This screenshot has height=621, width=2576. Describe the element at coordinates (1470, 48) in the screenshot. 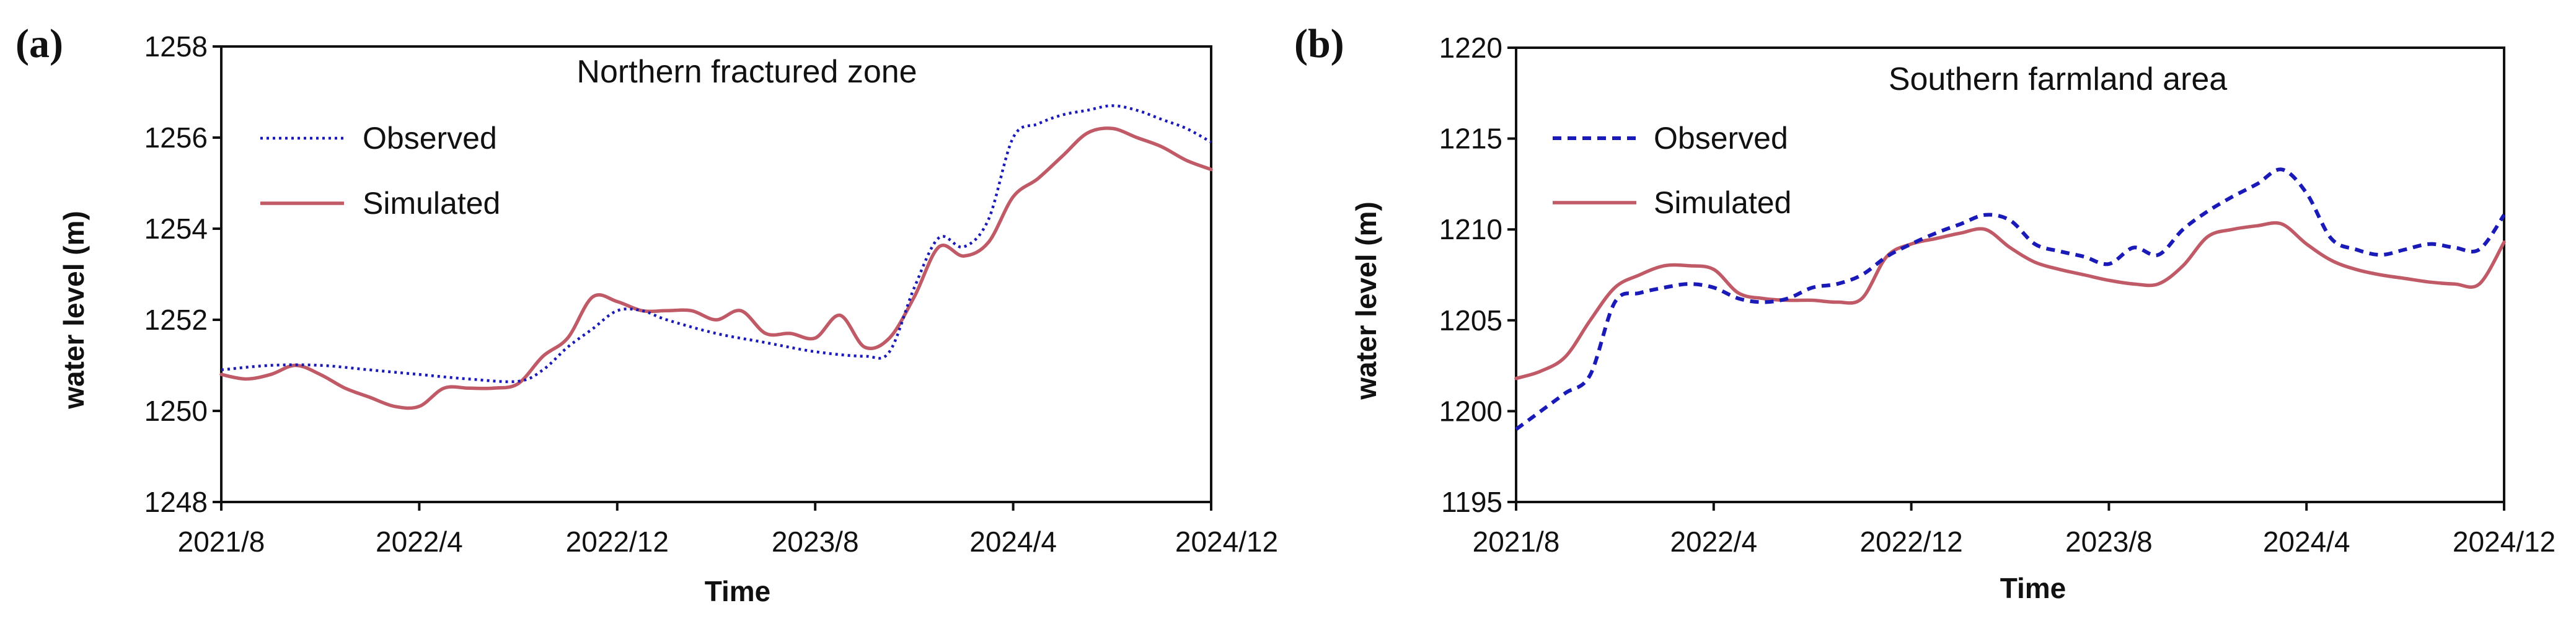

I see `panel-b-y-tick-label: 1220` at that location.